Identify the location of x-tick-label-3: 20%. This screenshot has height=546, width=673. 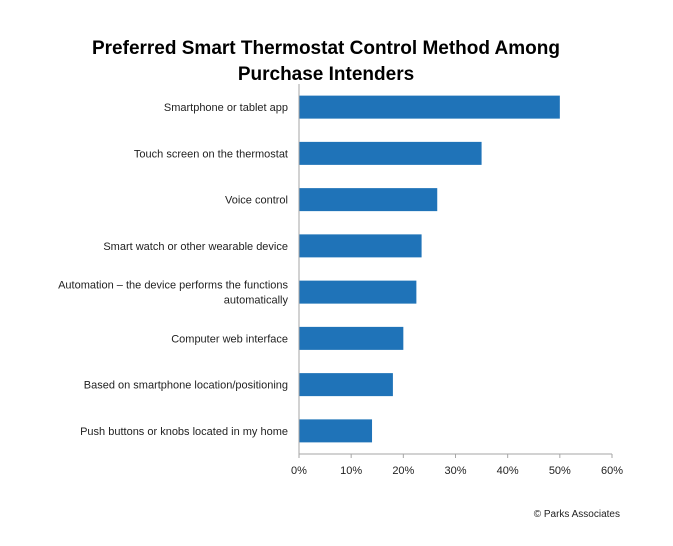
(403, 471).